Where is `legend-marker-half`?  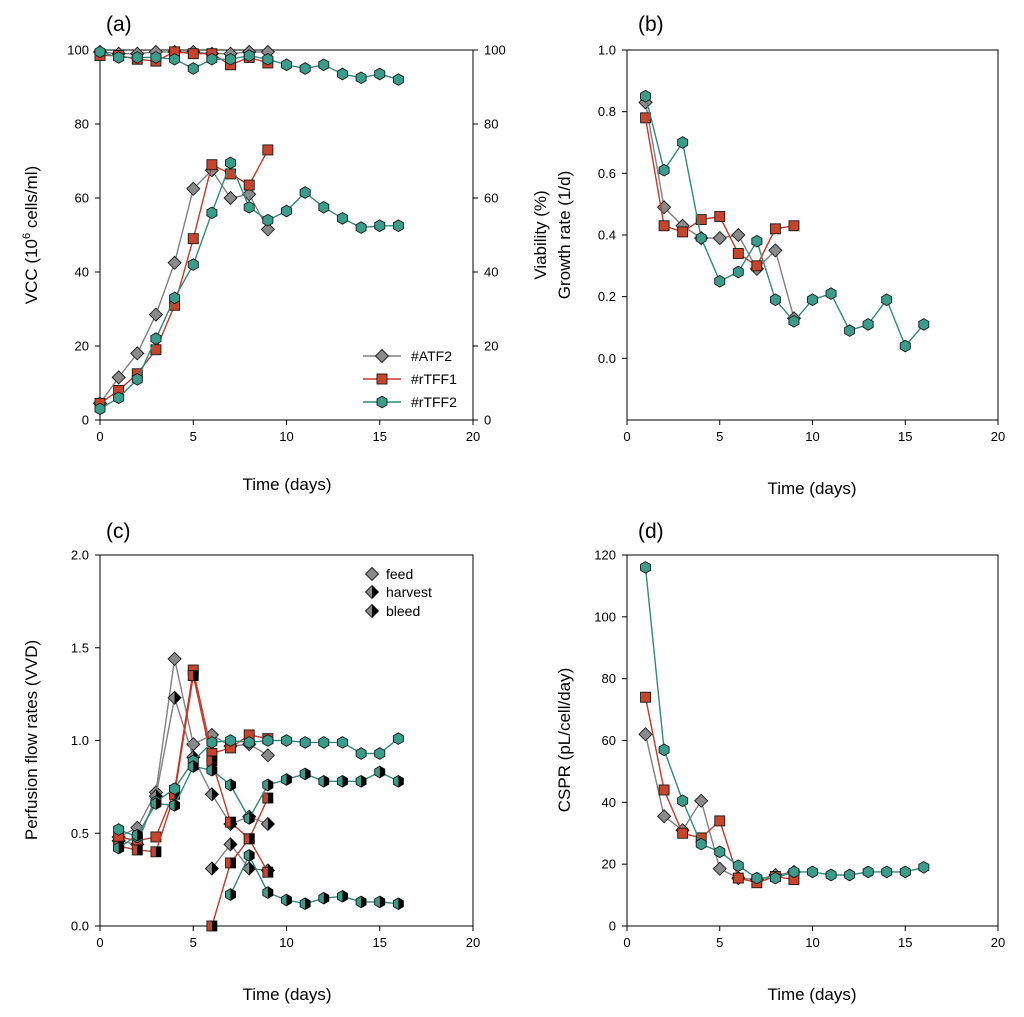
legend-marker-half is located at coordinates (375, 611).